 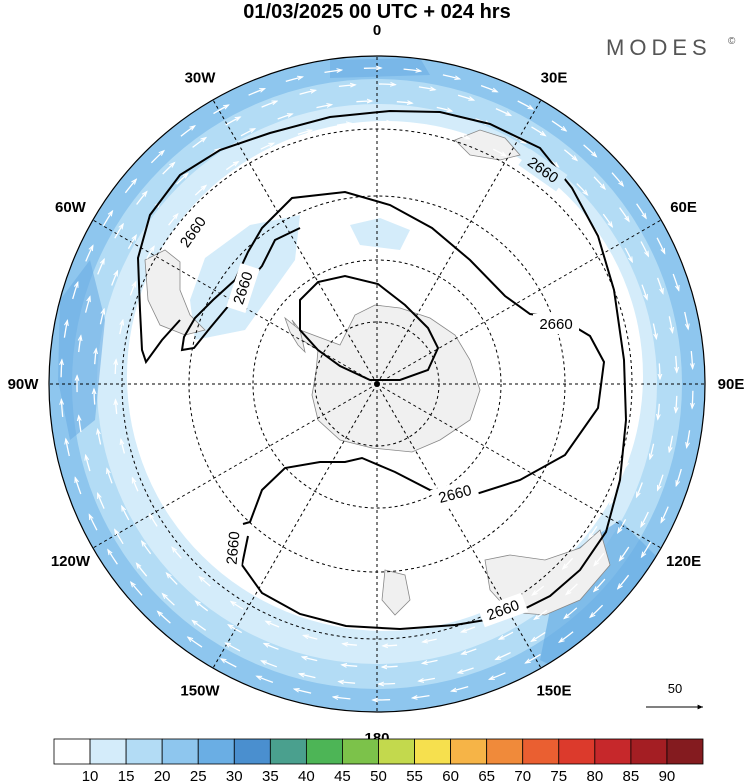 I want to click on meridian-30W, so click(x=295, y=242).